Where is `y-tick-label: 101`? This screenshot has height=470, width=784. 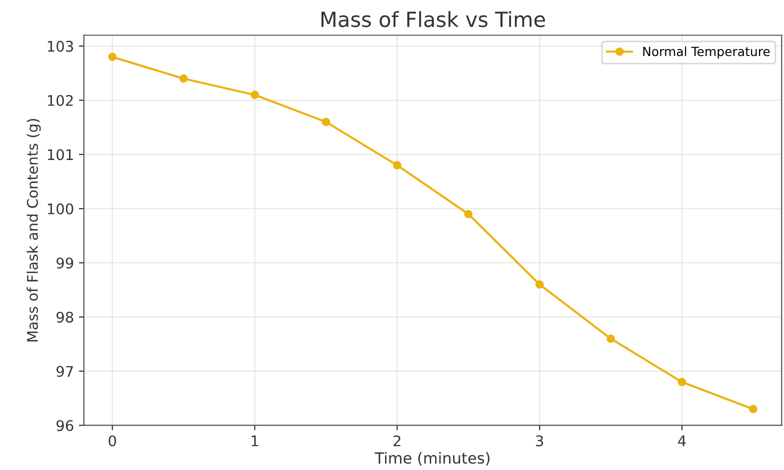 y-tick-label: 101 is located at coordinates (60, 154).